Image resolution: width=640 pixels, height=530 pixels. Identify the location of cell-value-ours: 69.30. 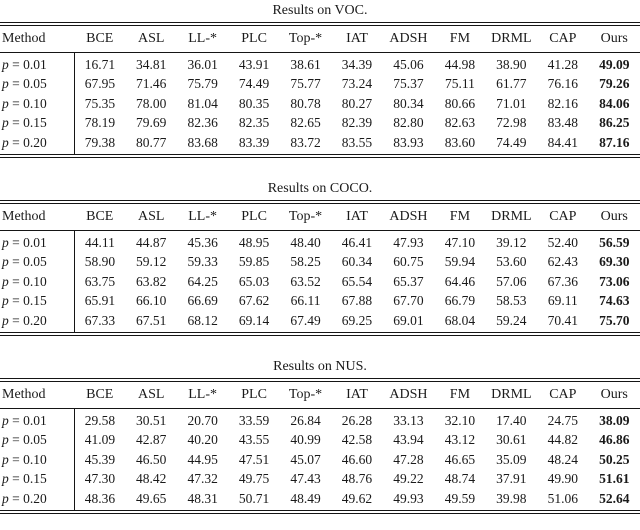
(614, 262).